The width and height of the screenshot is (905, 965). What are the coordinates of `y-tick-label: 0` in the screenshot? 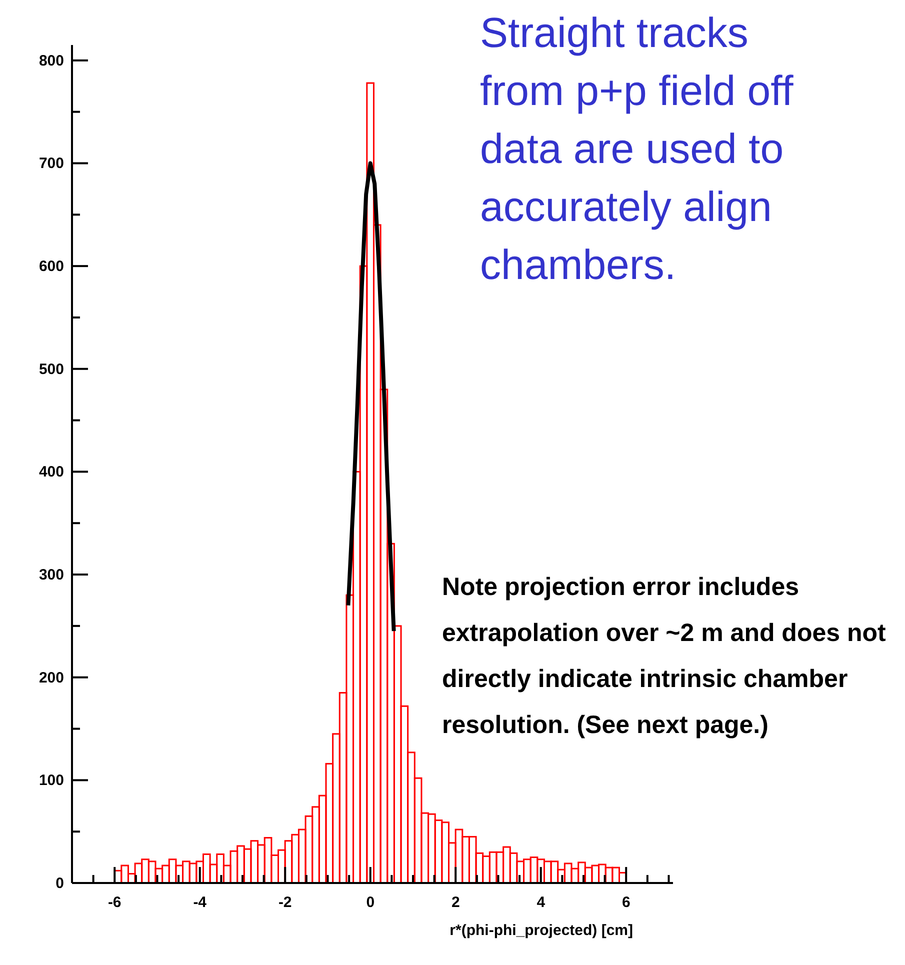 It's located at (60, 883).